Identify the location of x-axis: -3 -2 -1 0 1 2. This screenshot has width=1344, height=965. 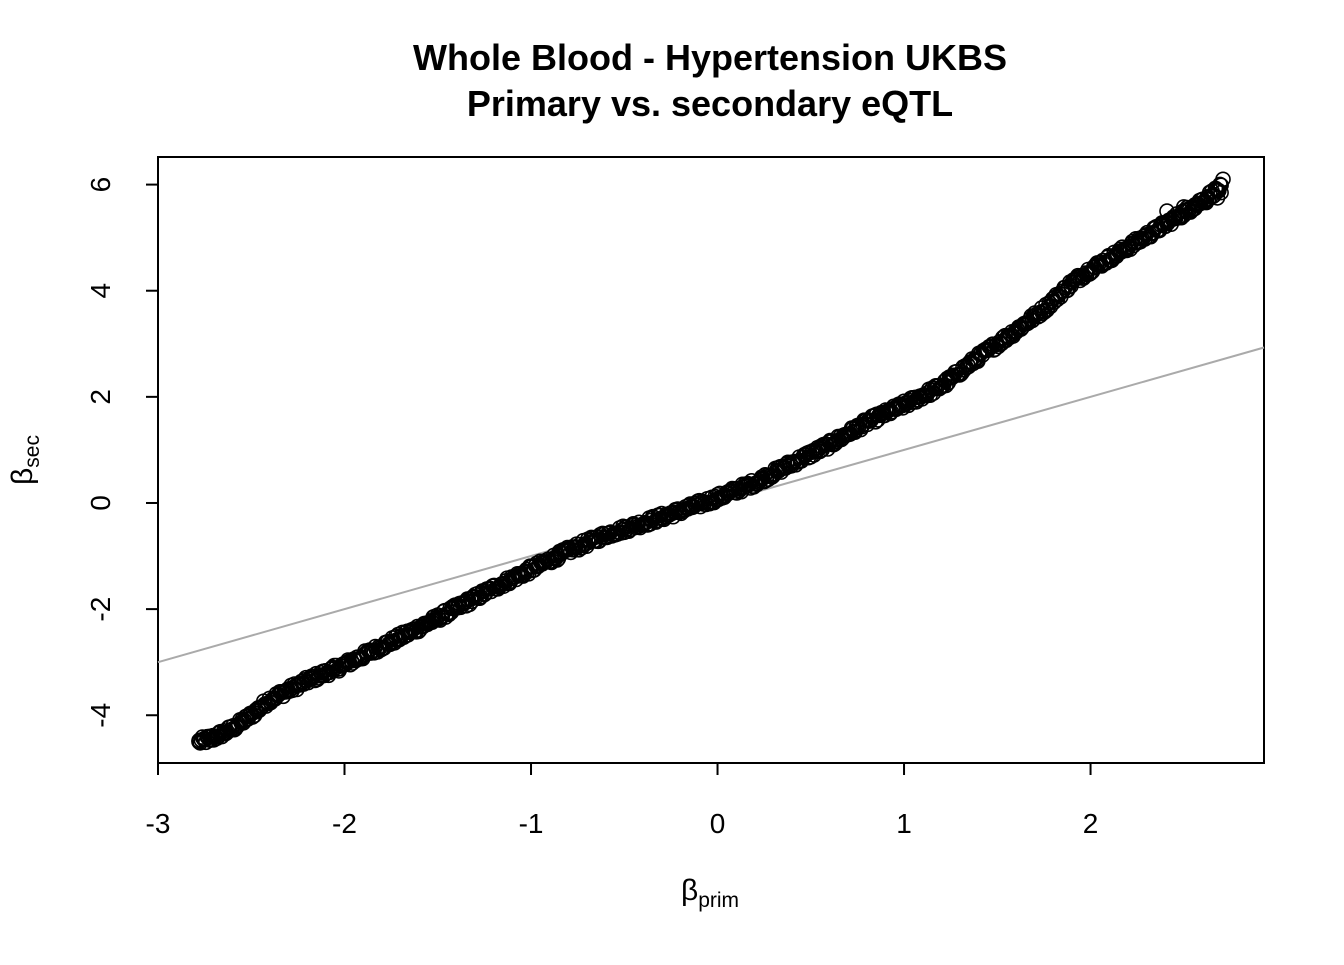
(622, 800).